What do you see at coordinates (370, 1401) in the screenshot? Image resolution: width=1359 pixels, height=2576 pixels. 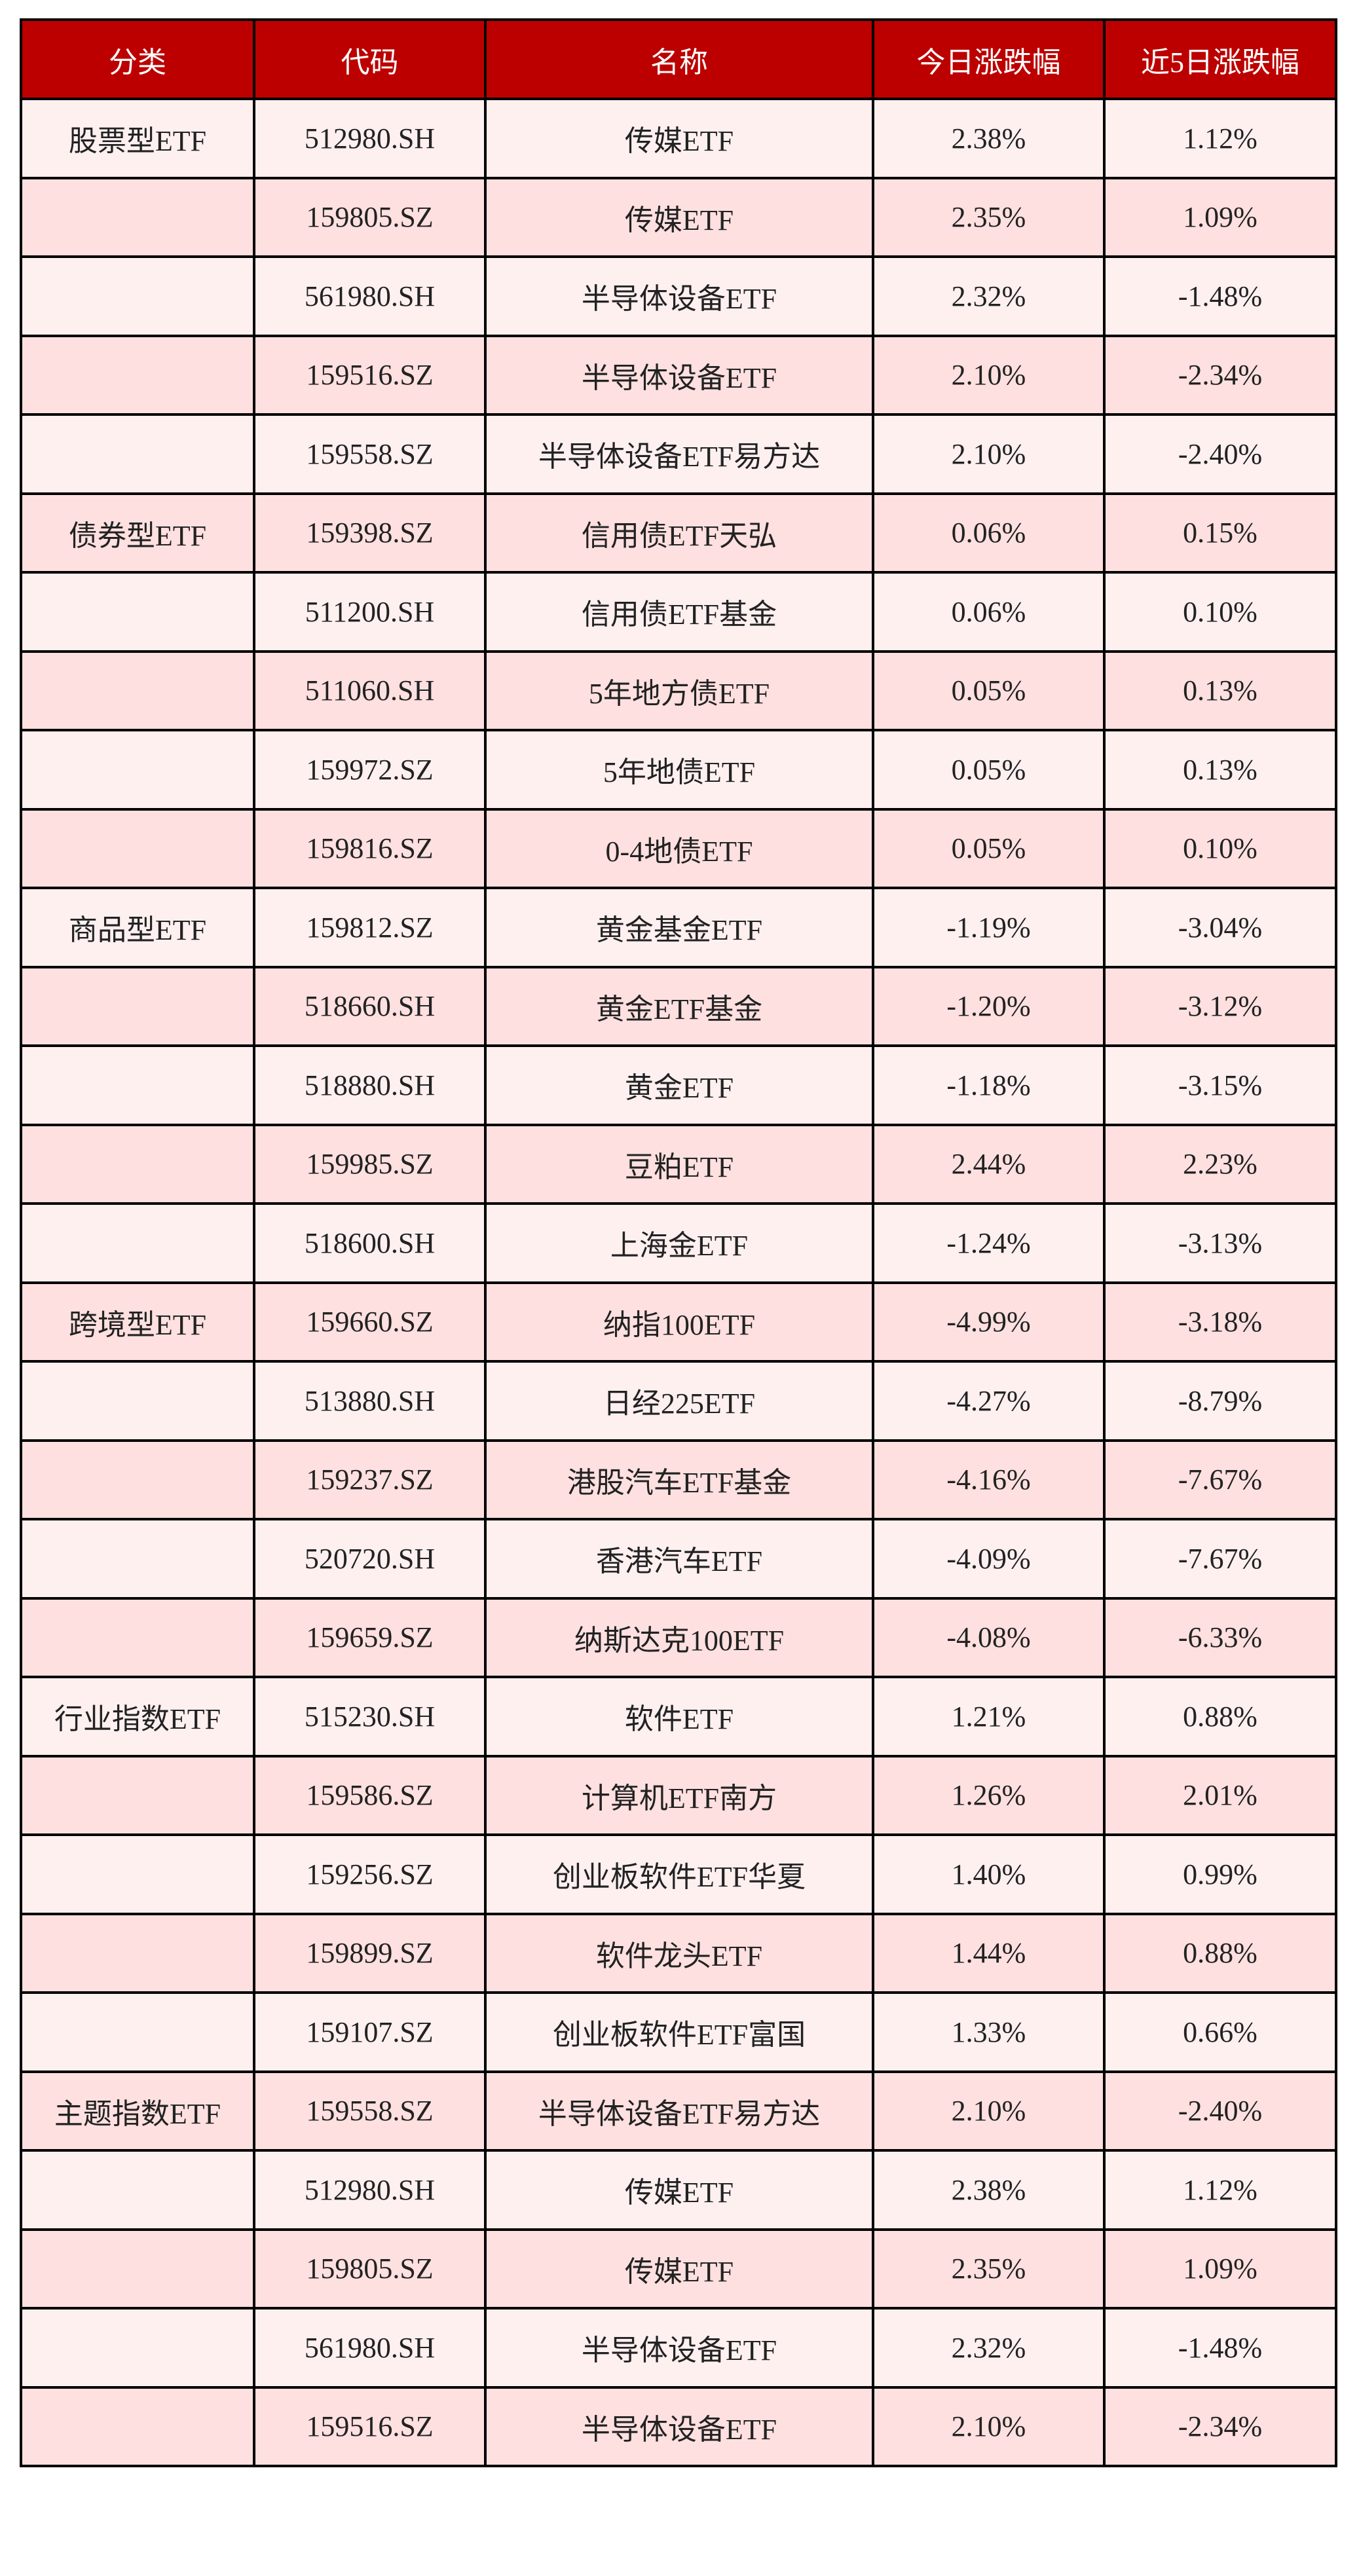 I see `cell-code: 513880.SH` at bounding box center [370, 1401].